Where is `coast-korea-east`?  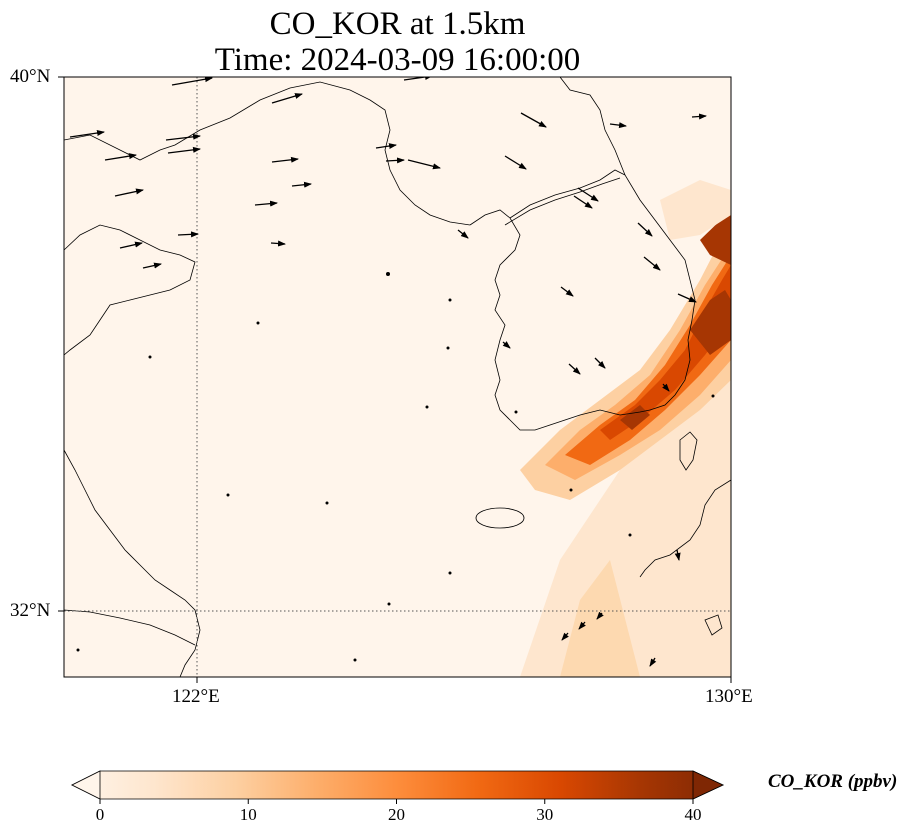 coast-korea-east is located at coordinates (627, 244).